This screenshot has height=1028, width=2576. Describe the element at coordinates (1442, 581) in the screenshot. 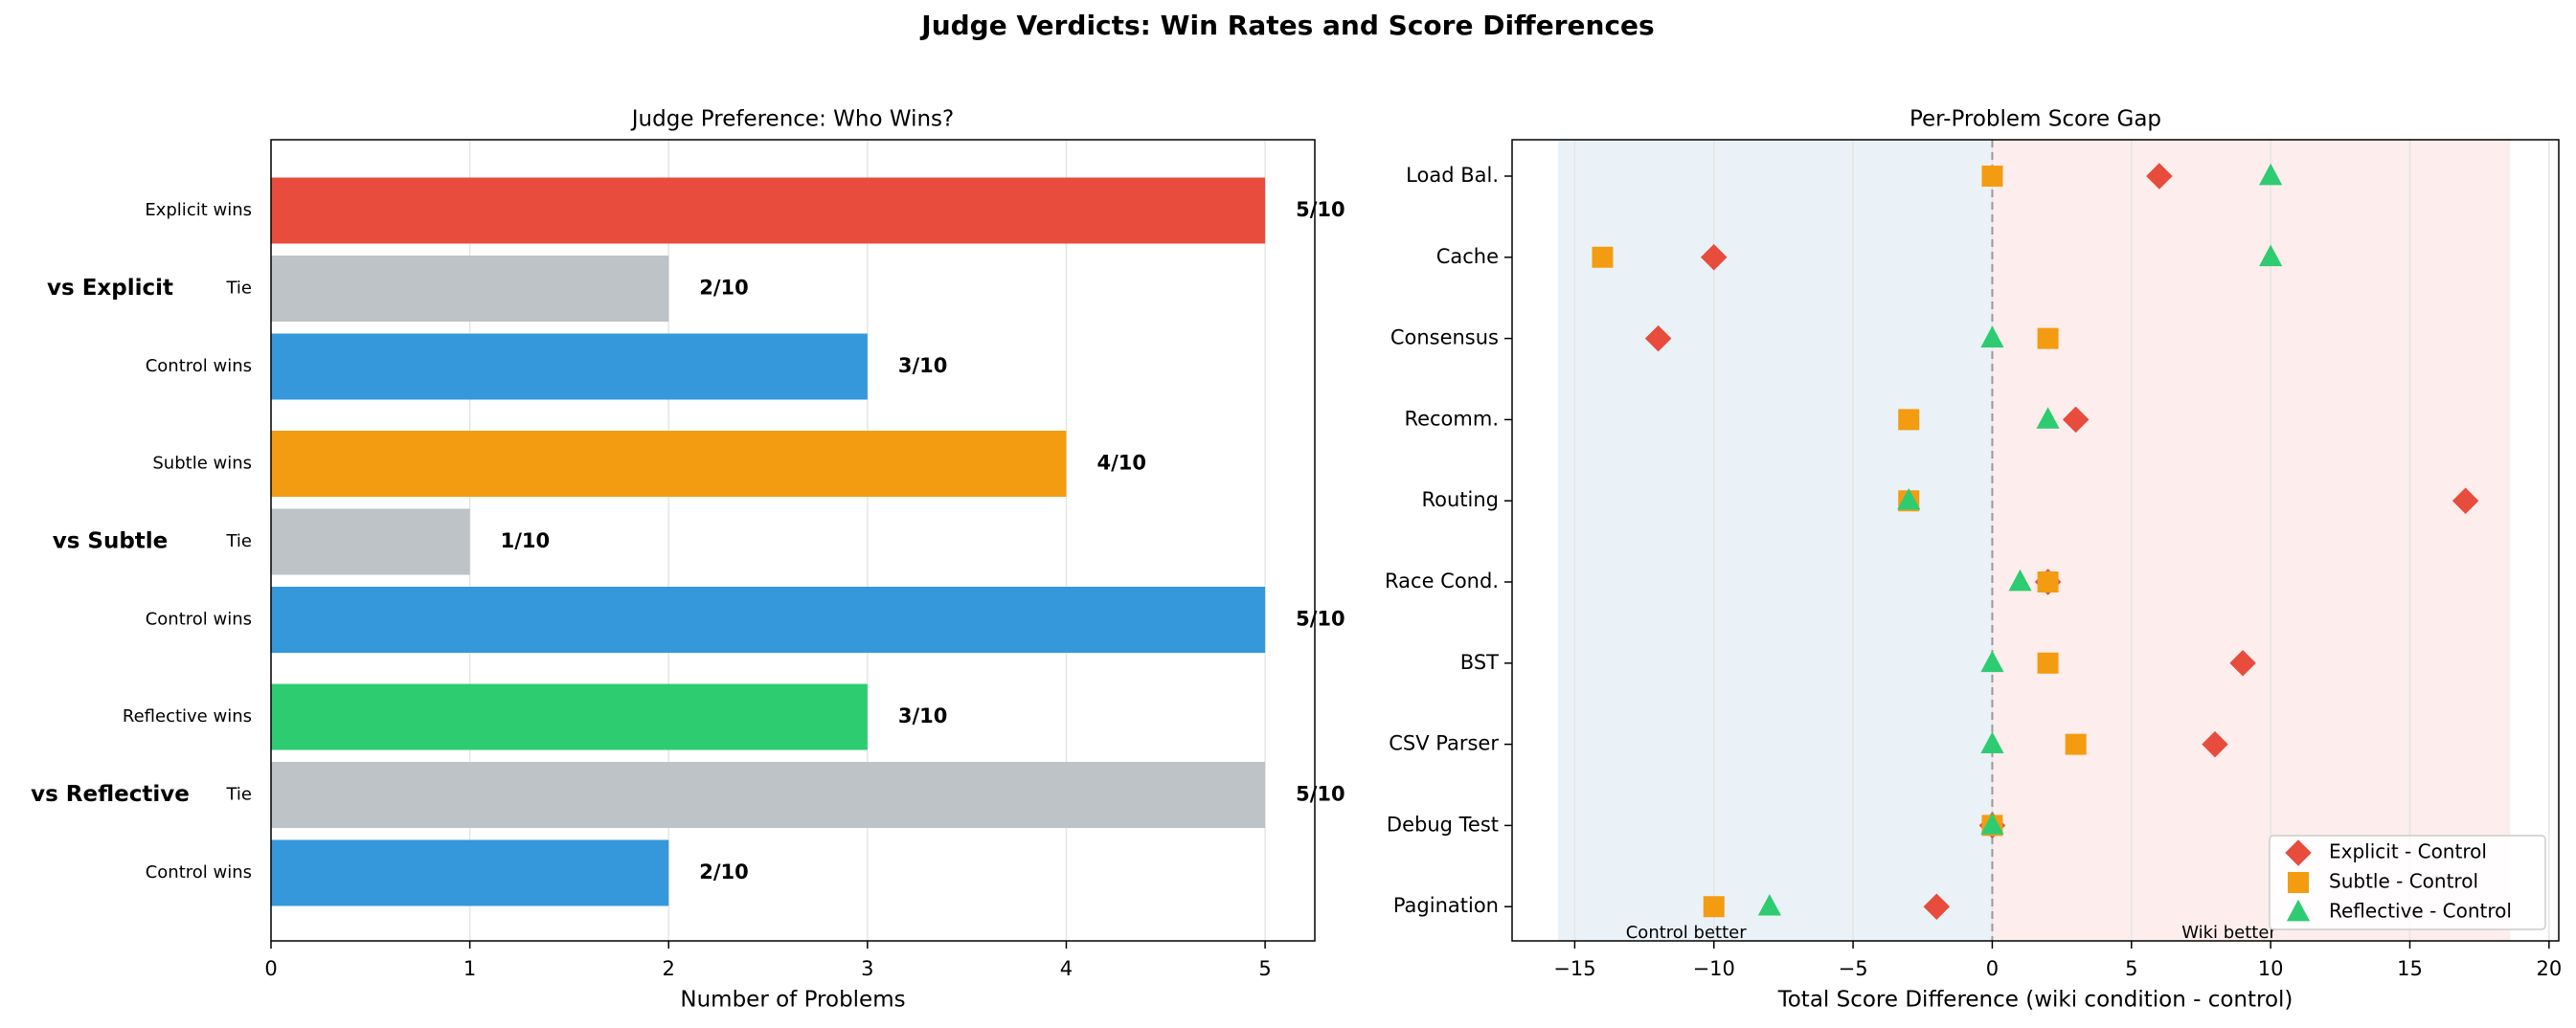

I see `y-tick-label: Race Cond.` at that location.